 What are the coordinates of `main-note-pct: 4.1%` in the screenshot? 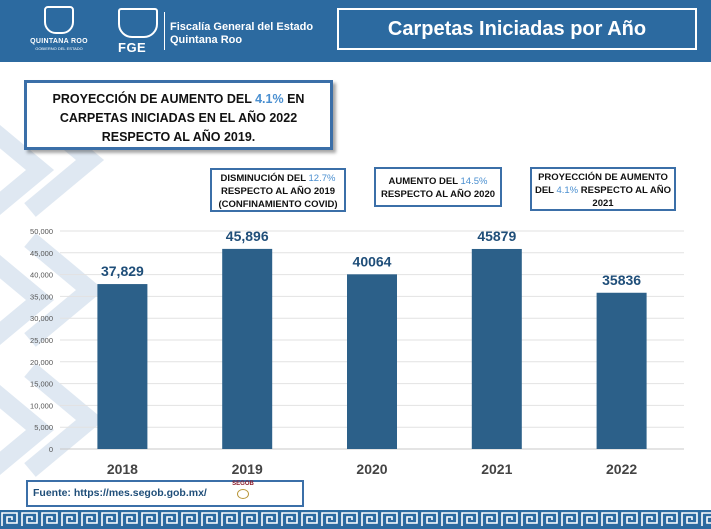 It's located at (269, 99).